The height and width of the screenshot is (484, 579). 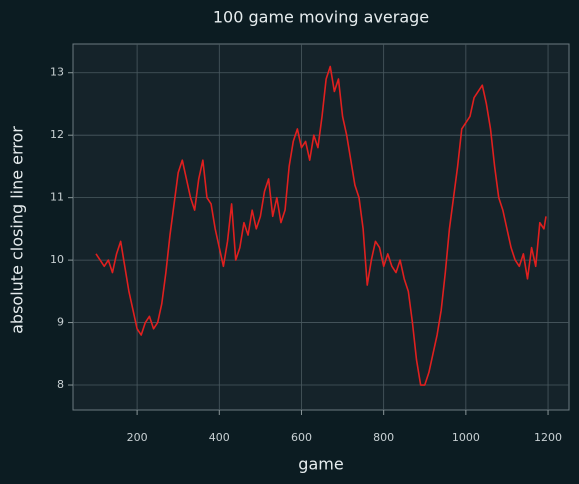 I want to click on x-tick-label: 1200, so click(x=548, y=437).